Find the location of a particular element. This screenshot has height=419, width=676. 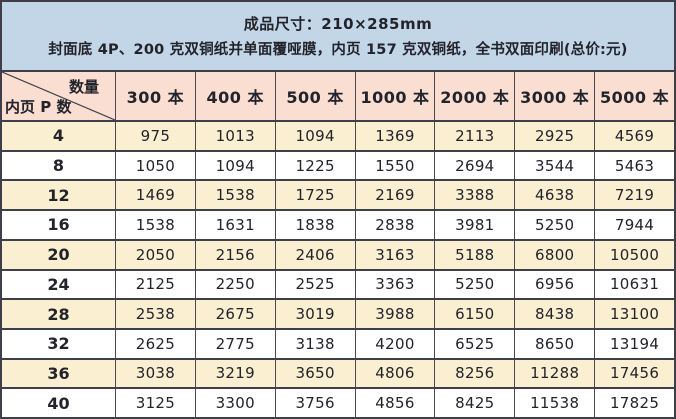

pages-cell: 4 is located at coordinates (58, 136).